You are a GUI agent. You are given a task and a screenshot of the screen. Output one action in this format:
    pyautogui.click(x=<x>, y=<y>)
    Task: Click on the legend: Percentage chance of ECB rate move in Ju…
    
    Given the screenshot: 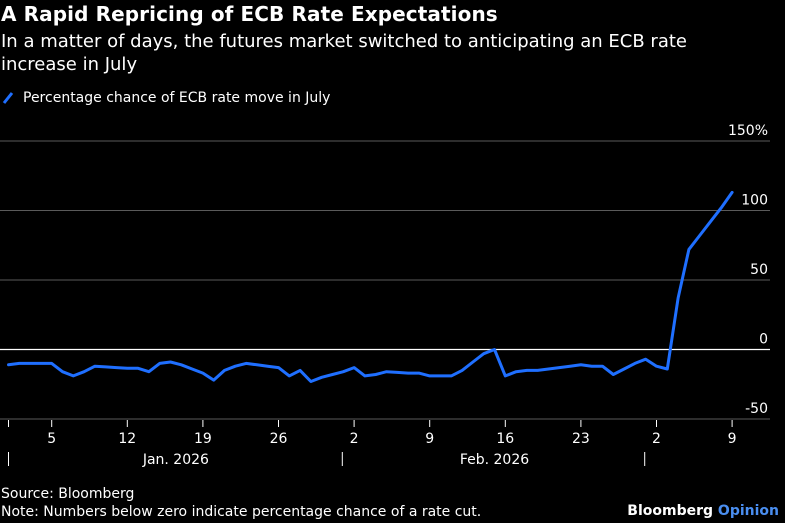 What is the action you would take?
    pyautogui.click(x=165, y=98)
    